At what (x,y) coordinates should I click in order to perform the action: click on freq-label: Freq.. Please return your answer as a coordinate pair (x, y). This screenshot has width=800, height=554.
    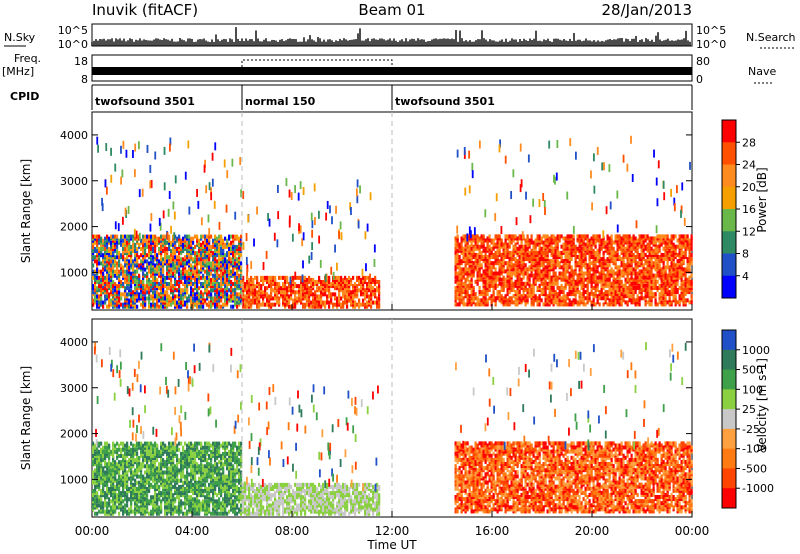
    Looking at the image, I should click on (27, 58).